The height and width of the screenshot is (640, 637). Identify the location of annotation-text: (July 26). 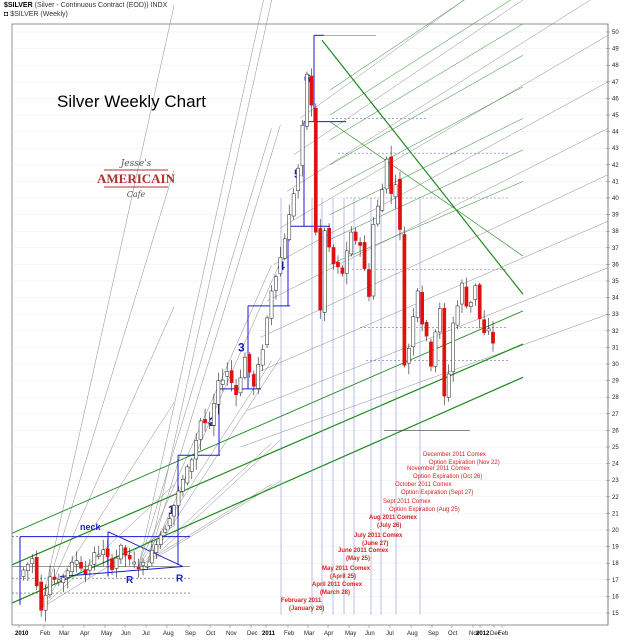
(389, 526).